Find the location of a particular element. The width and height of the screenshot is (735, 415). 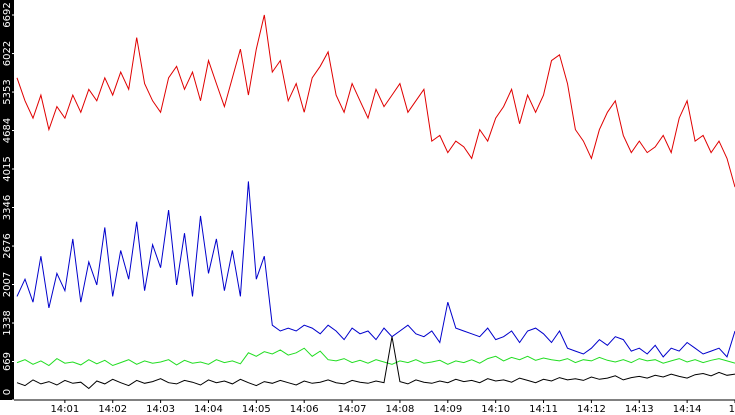

y-tick-label: 669 is located at coordinates (7, 361).